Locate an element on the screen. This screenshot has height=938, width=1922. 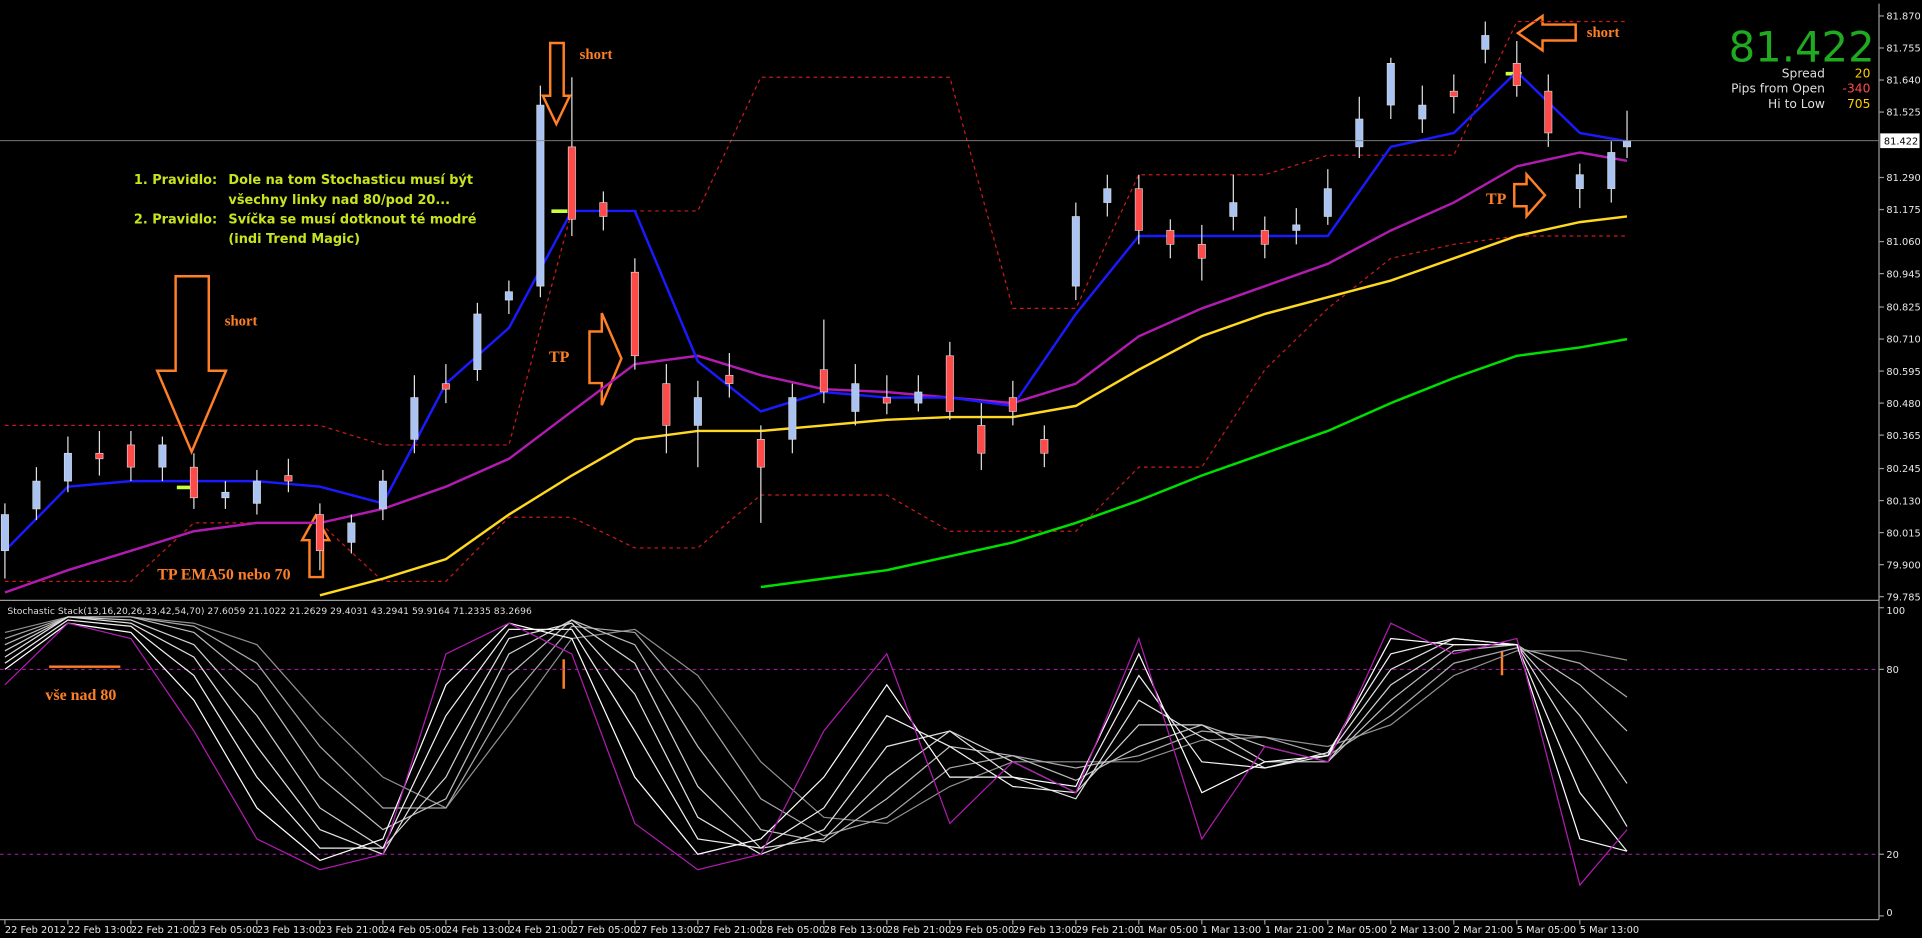
x-tick-label: 1 Mar 05:00 is located at coordinates (1168, 930).